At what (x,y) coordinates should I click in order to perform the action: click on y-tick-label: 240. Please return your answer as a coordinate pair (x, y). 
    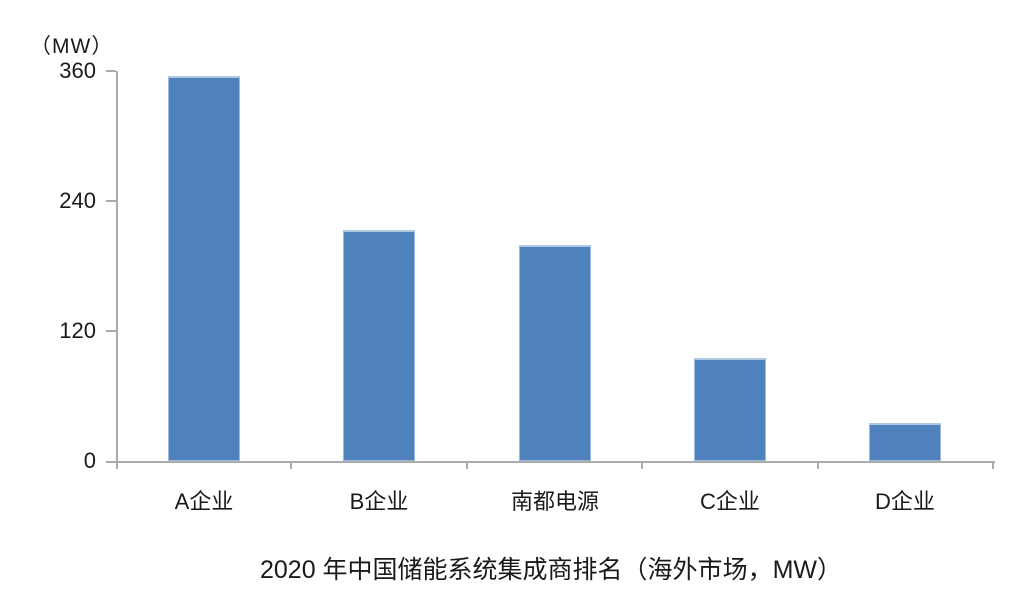
    Looking at the image, I should click on (77, 200).